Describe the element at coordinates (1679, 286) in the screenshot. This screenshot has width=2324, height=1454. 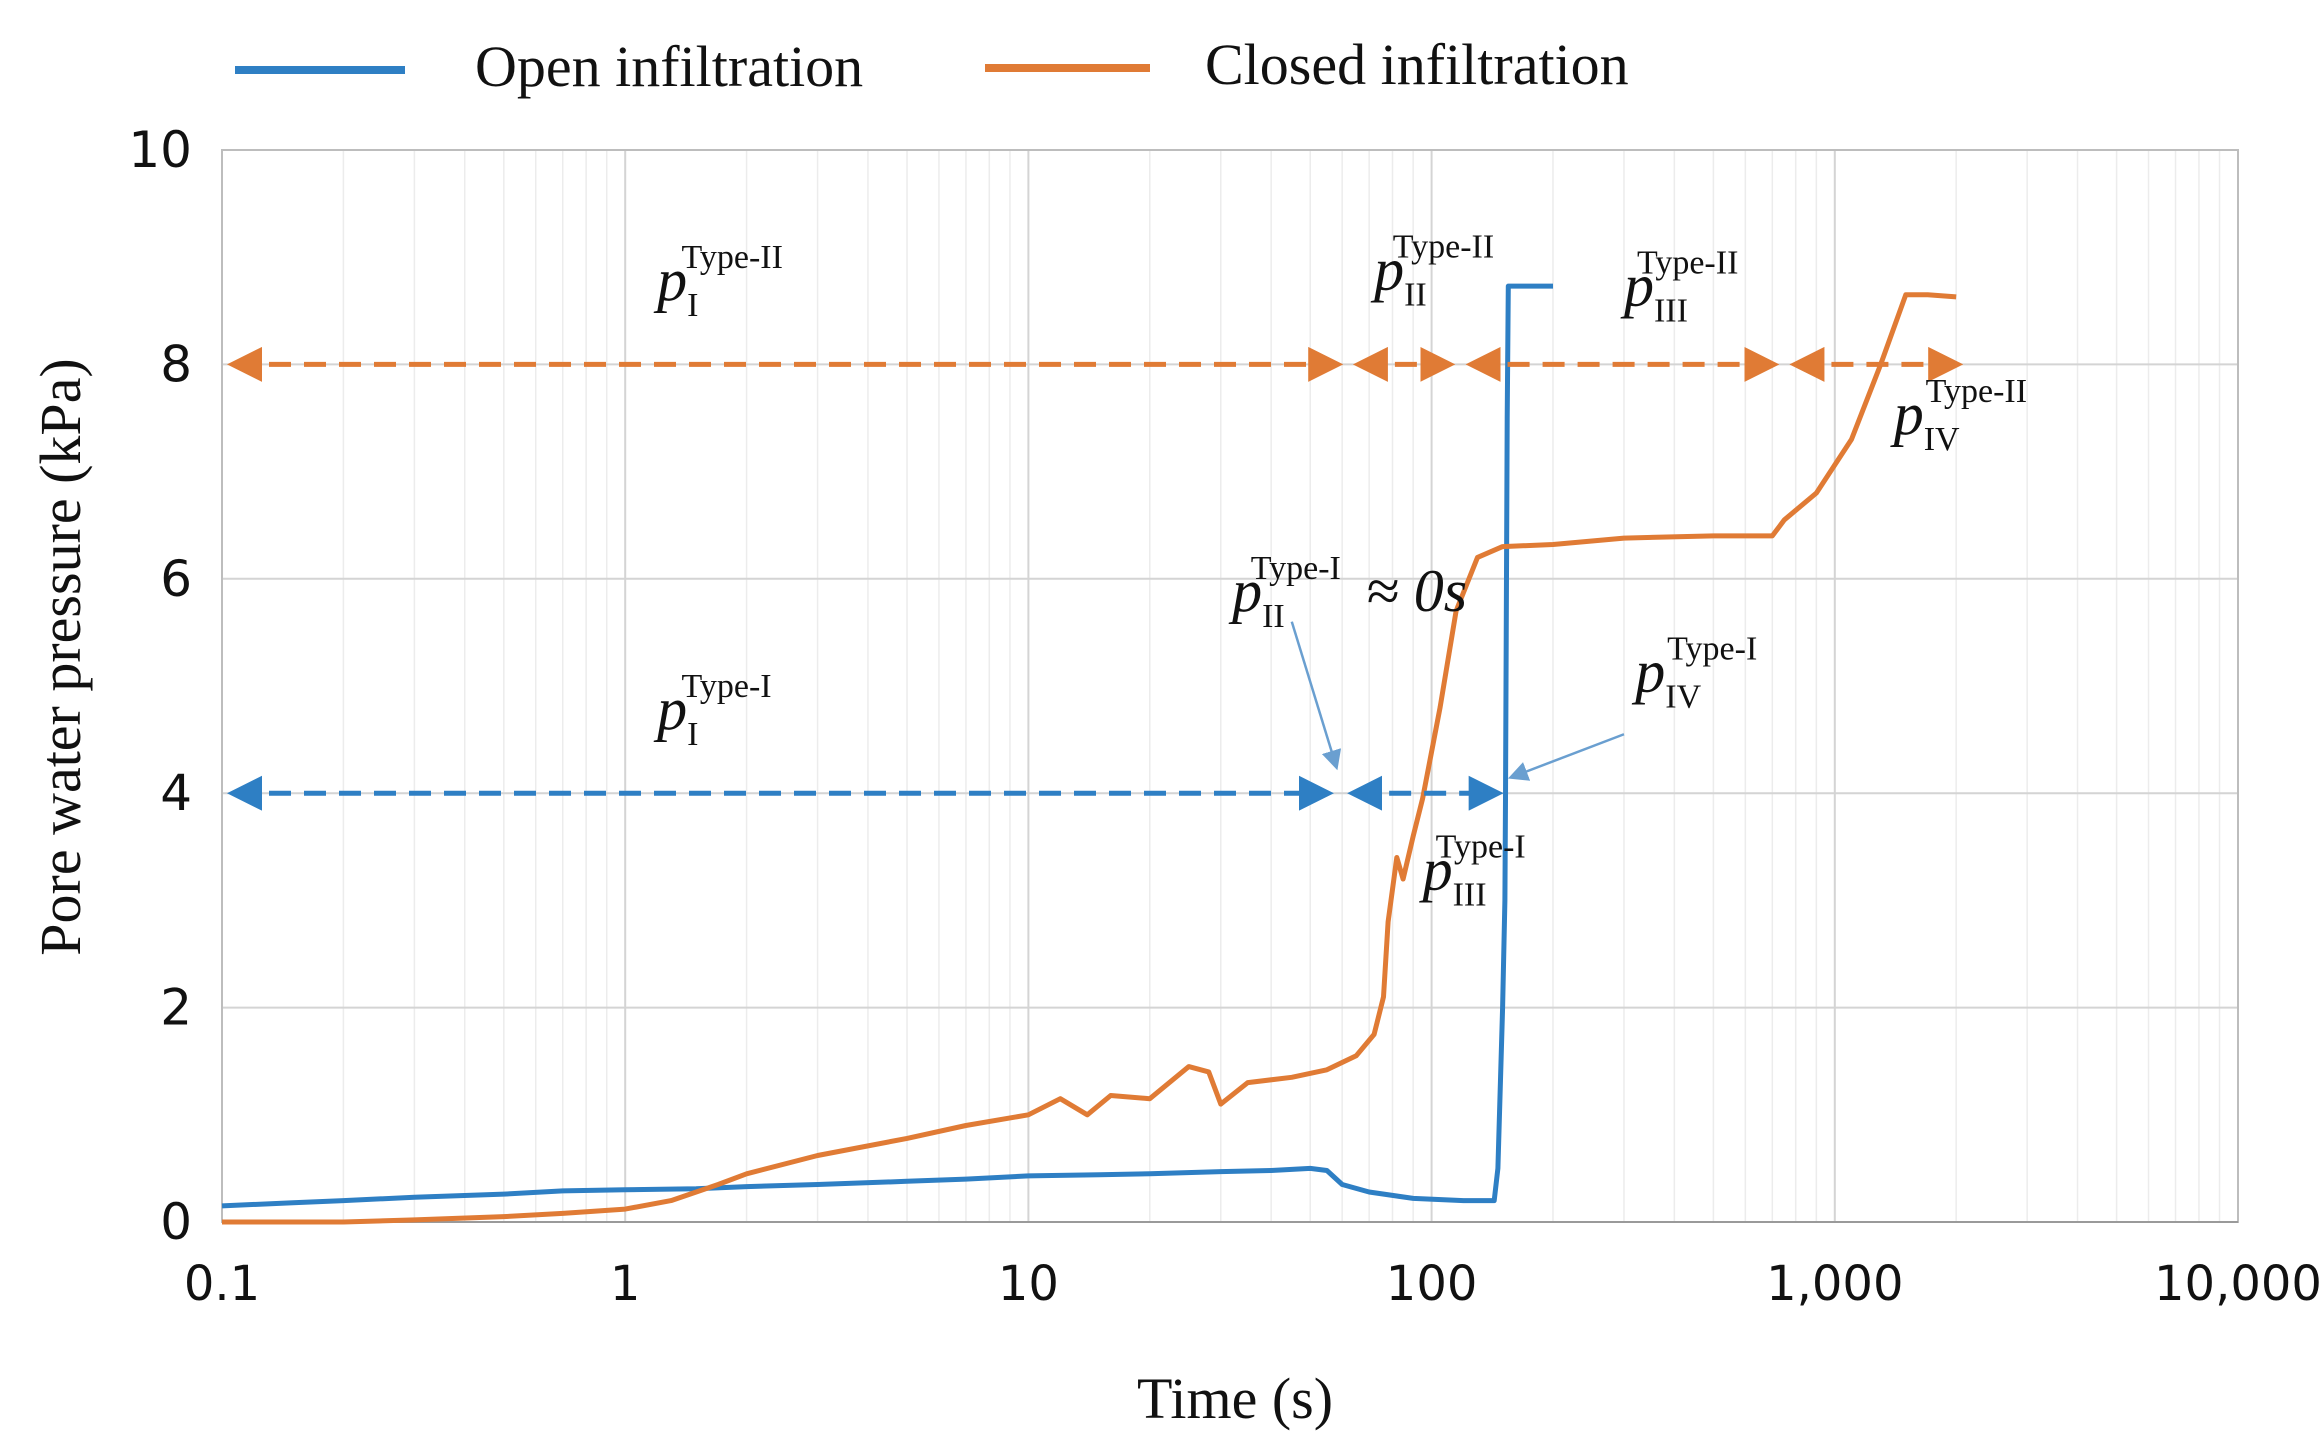
I see `closed-phase-3-label: pIIIType-II` at that location.